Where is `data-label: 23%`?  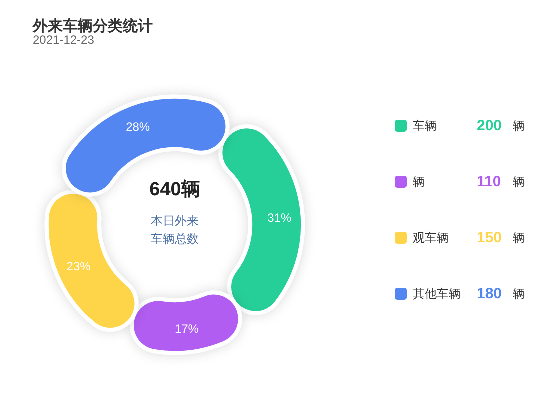 data-label: 23% is located at coordinates (79, 267).